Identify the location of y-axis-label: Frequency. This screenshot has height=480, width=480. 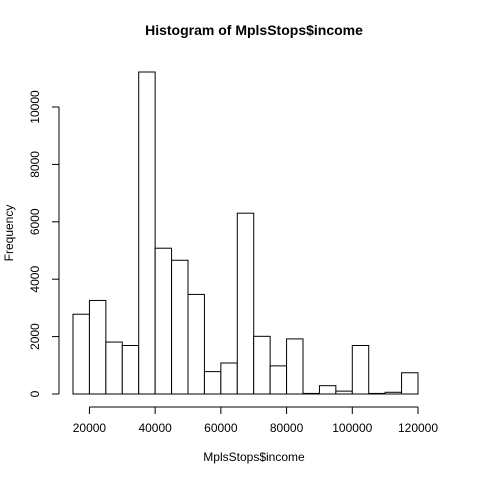
(9, 233).